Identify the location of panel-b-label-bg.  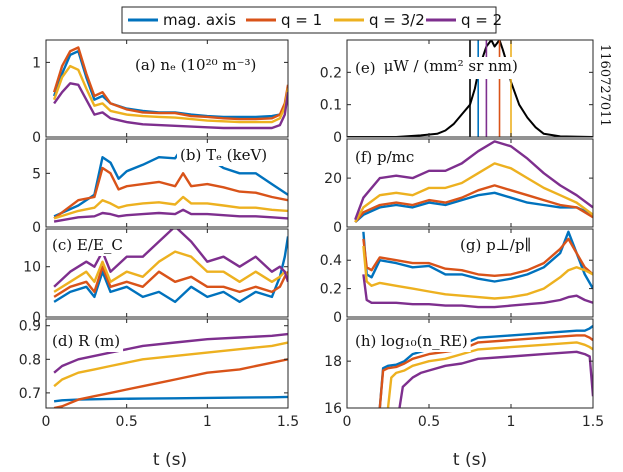
(224, 155).